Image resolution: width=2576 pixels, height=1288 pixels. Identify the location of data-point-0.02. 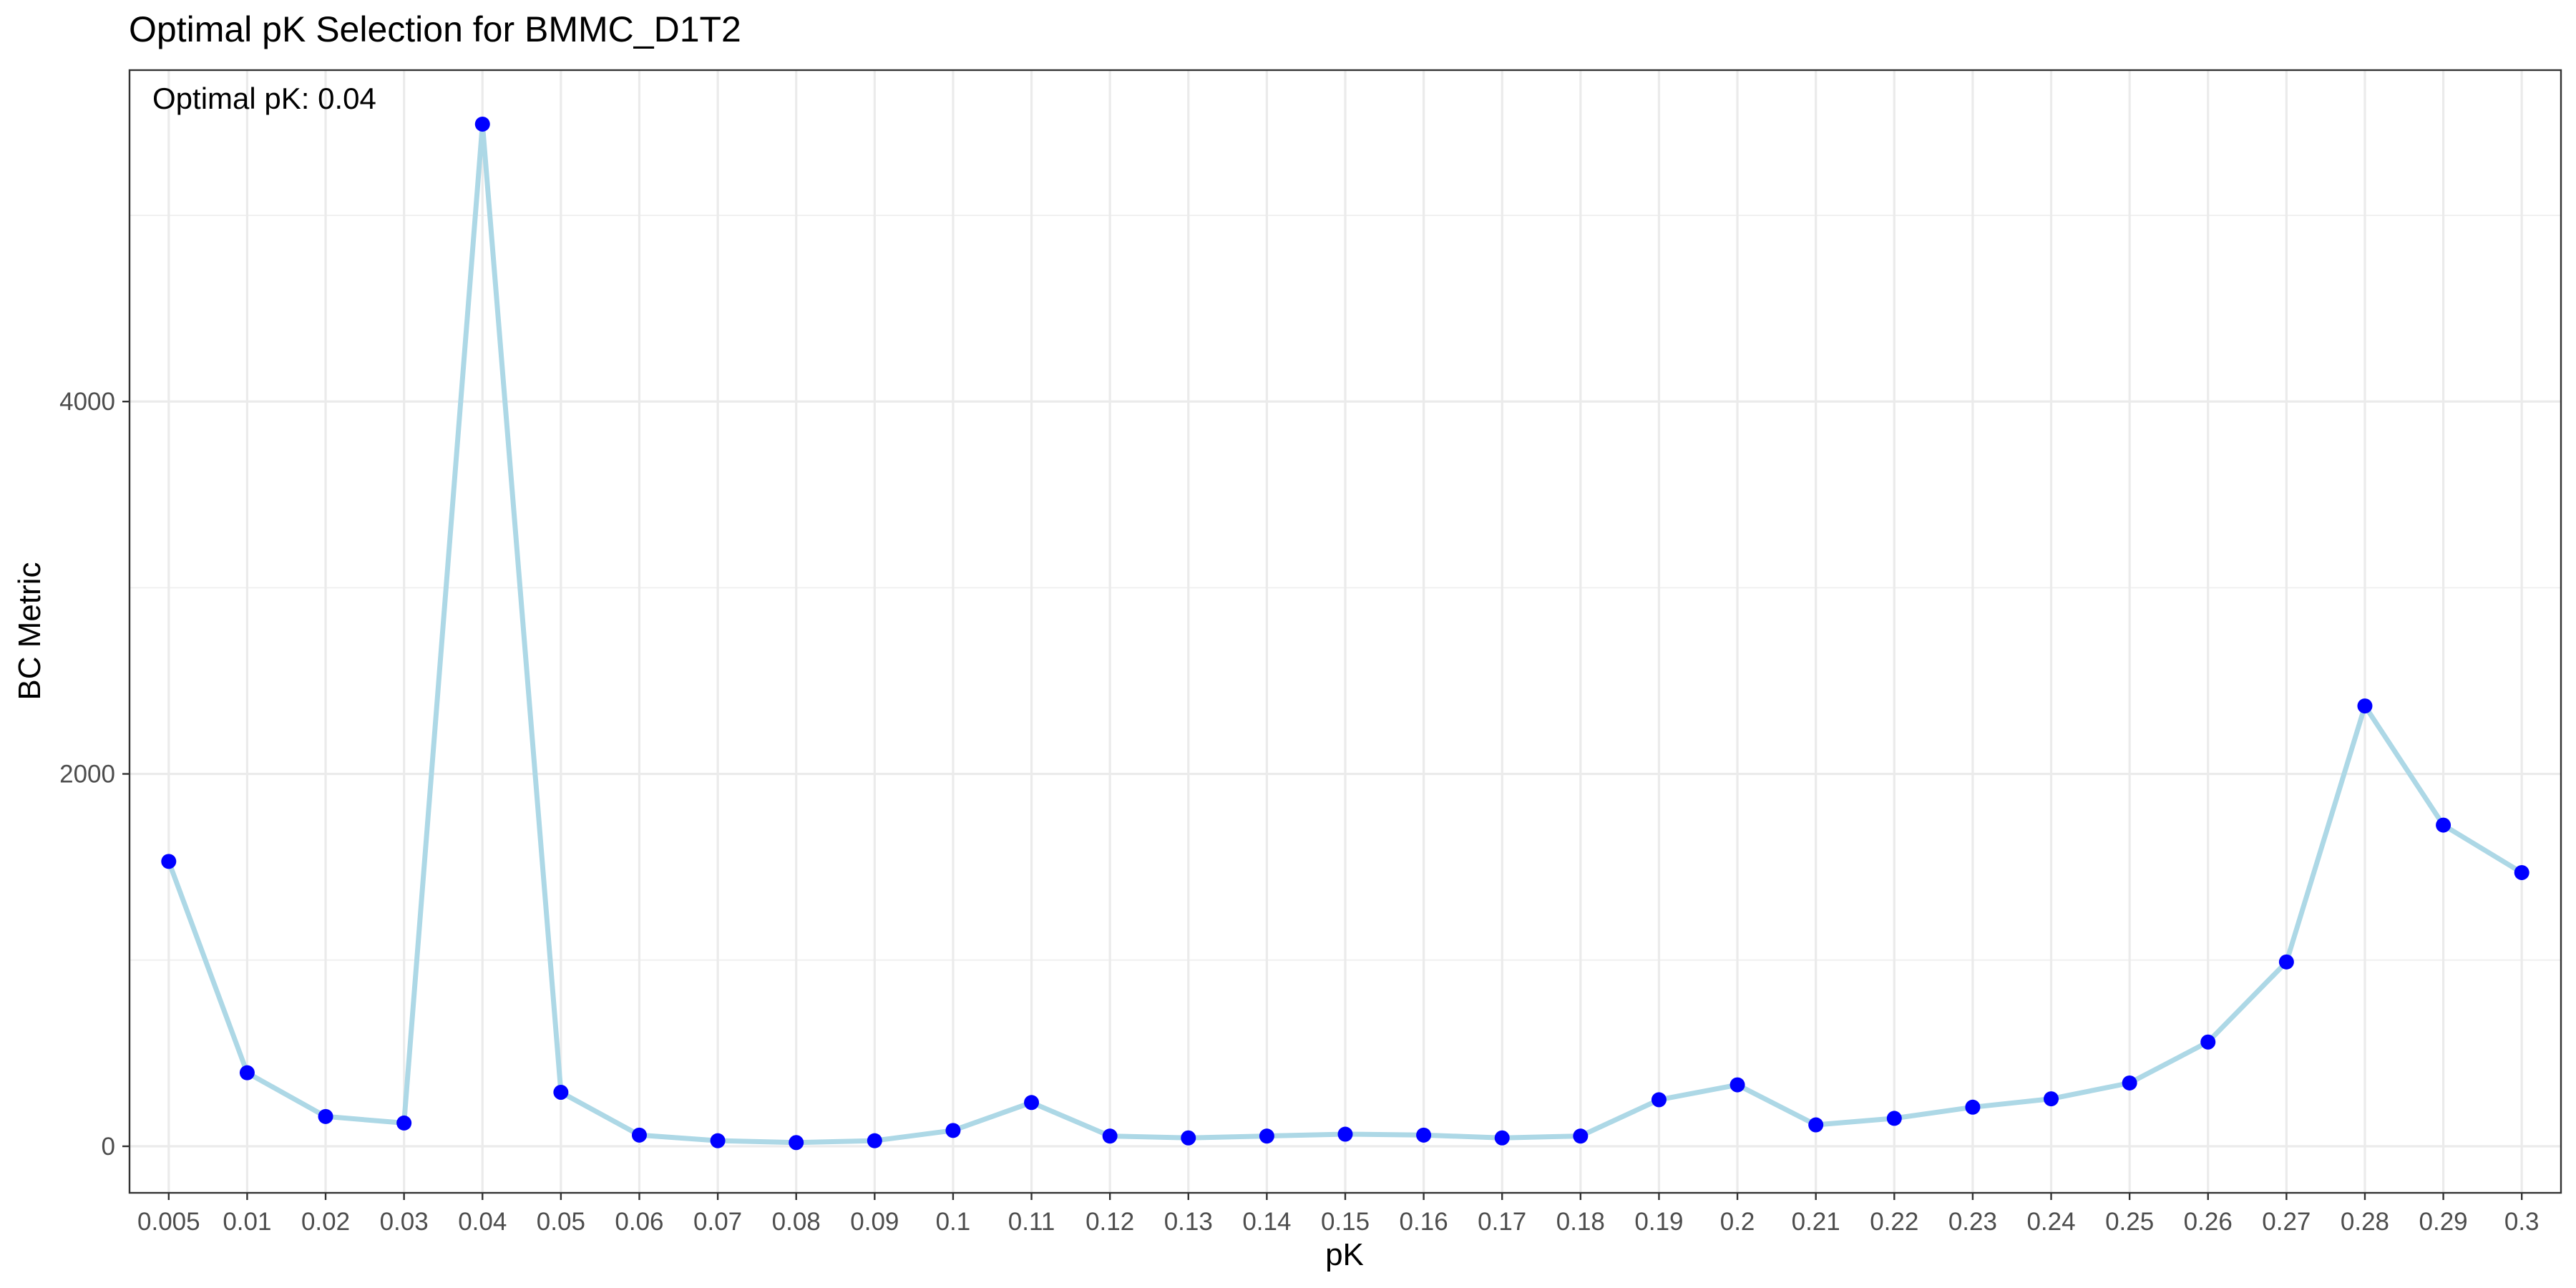
(325, 1116).